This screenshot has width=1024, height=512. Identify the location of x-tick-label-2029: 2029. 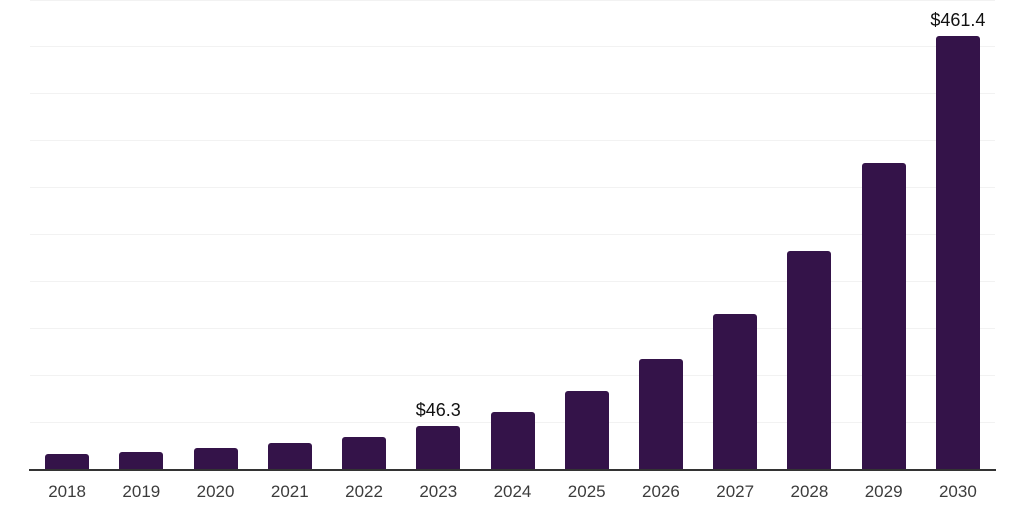
(883, 491).